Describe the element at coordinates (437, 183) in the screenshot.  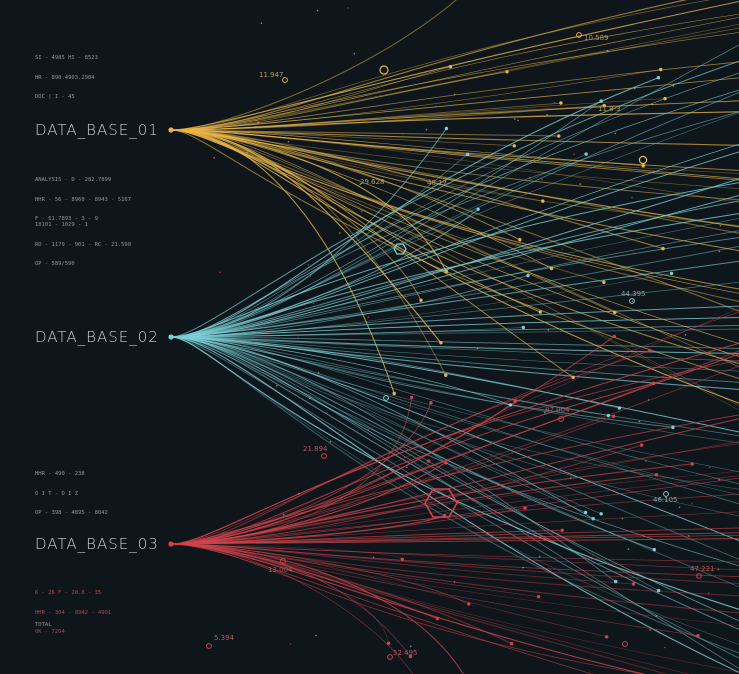
I see `value-label: 48.17` at that location.